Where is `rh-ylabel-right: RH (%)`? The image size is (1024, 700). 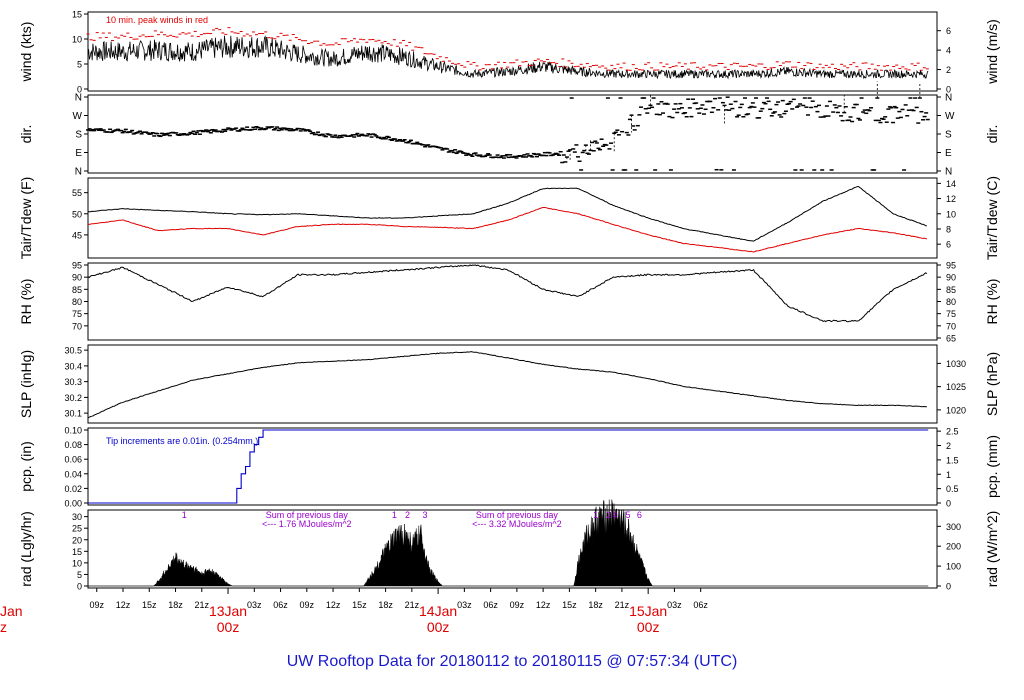
rh-ylabel-right: RH (%) is located at coordinates (992, 302).